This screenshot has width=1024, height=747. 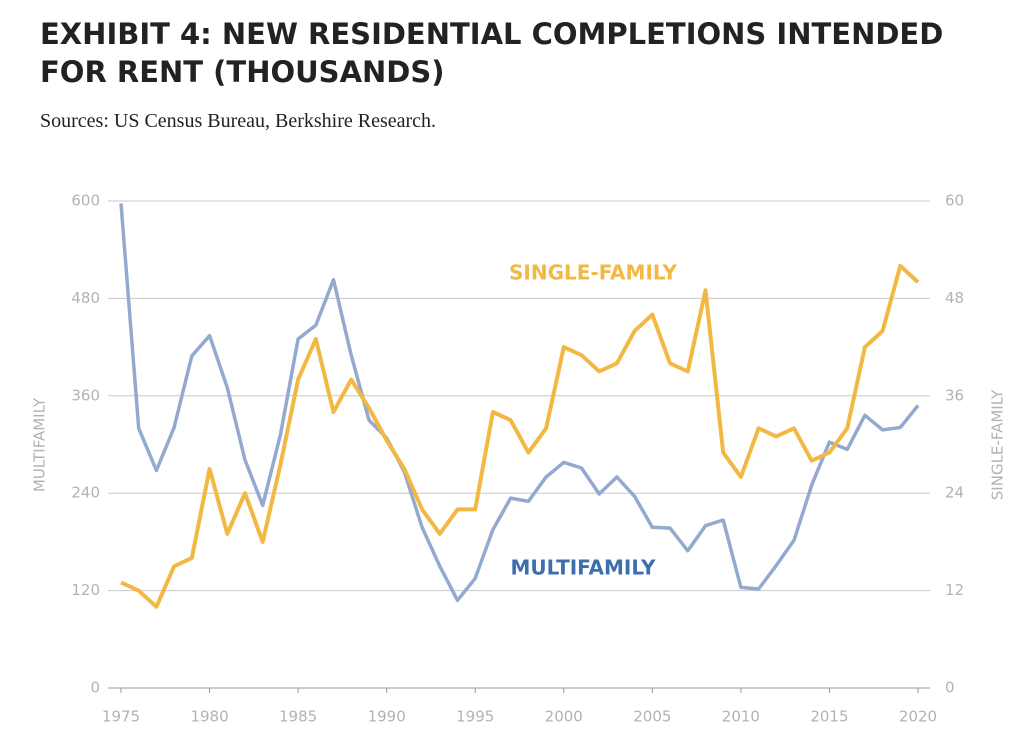 I want to click on y2-tick-label: 12, so click(x=954, y=590).